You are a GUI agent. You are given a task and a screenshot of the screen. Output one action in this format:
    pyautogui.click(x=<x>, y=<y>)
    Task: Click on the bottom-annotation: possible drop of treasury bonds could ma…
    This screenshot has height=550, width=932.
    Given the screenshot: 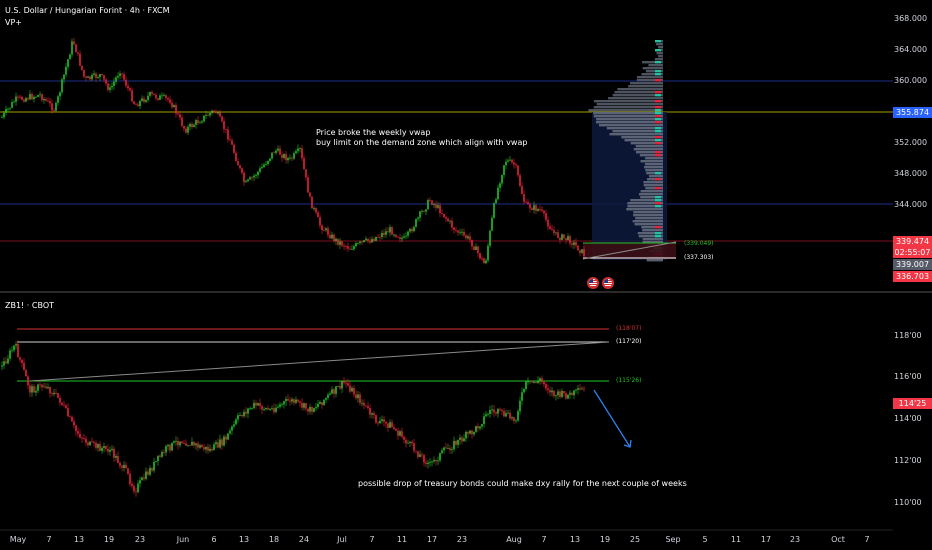 What is the action you would take?
    pyautogui.click(x=522, y=483)
    